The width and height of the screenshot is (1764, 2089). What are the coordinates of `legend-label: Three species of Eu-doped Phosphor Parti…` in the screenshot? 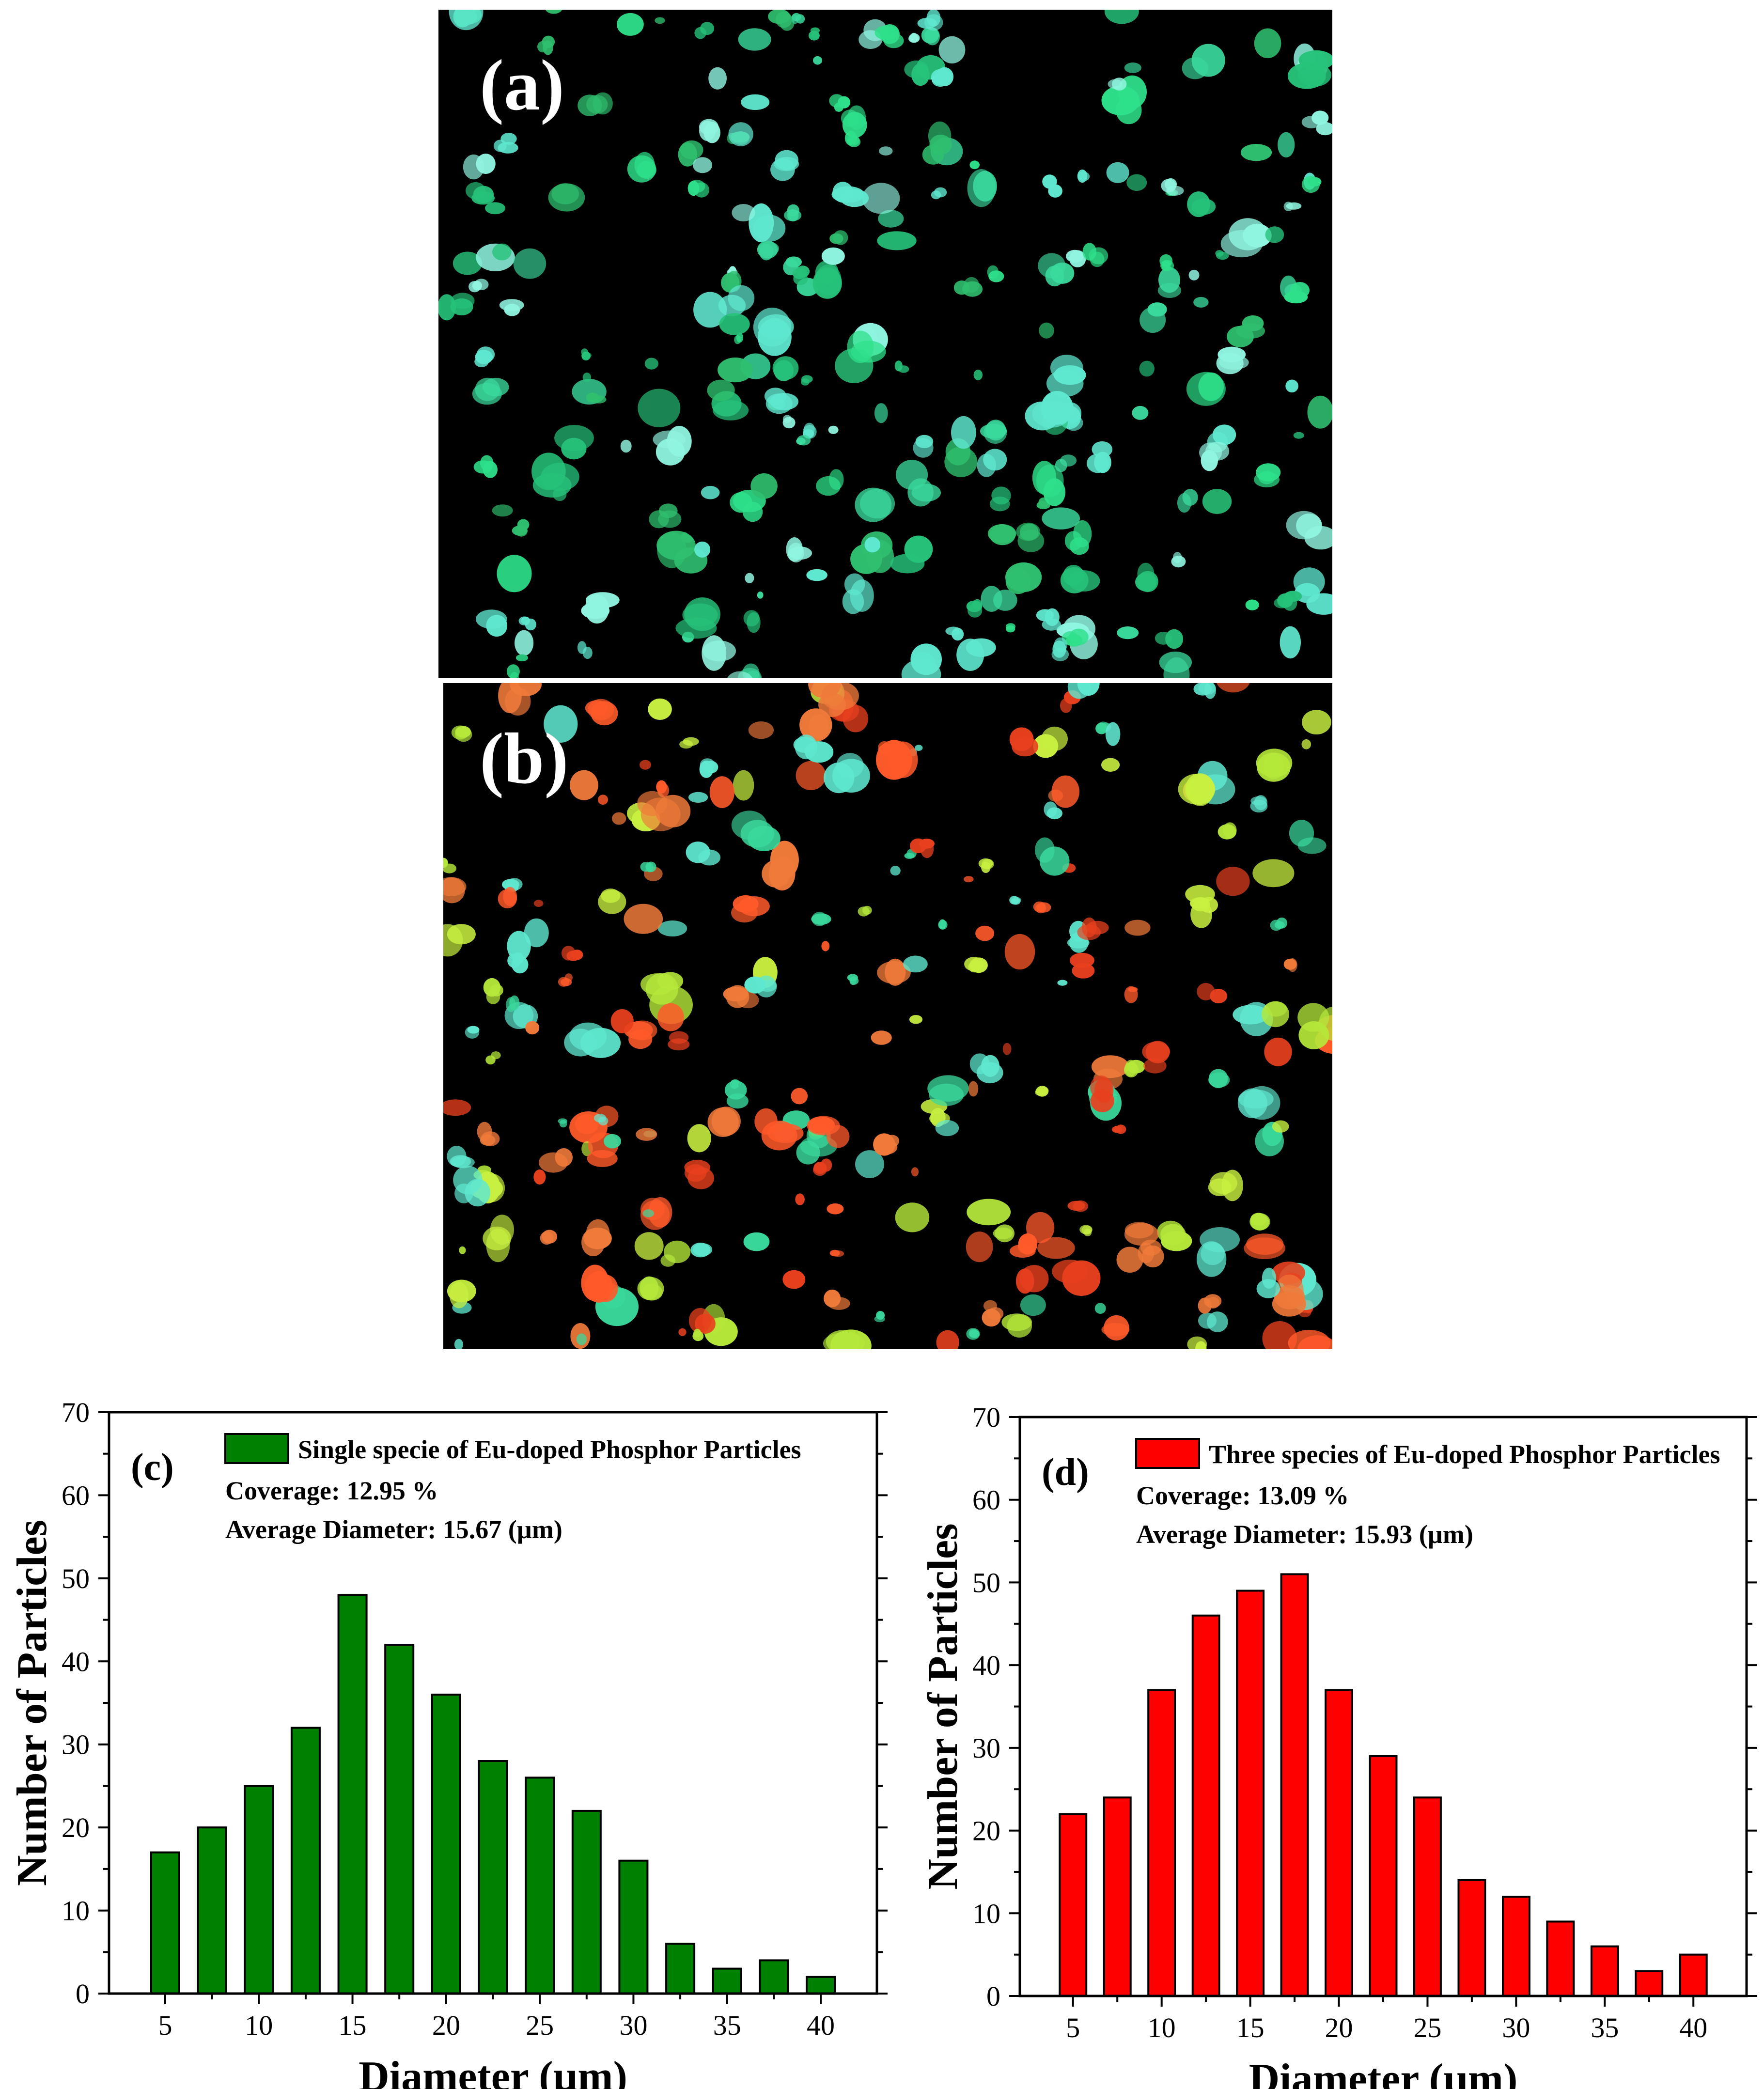 It's located at (1465, 1455).